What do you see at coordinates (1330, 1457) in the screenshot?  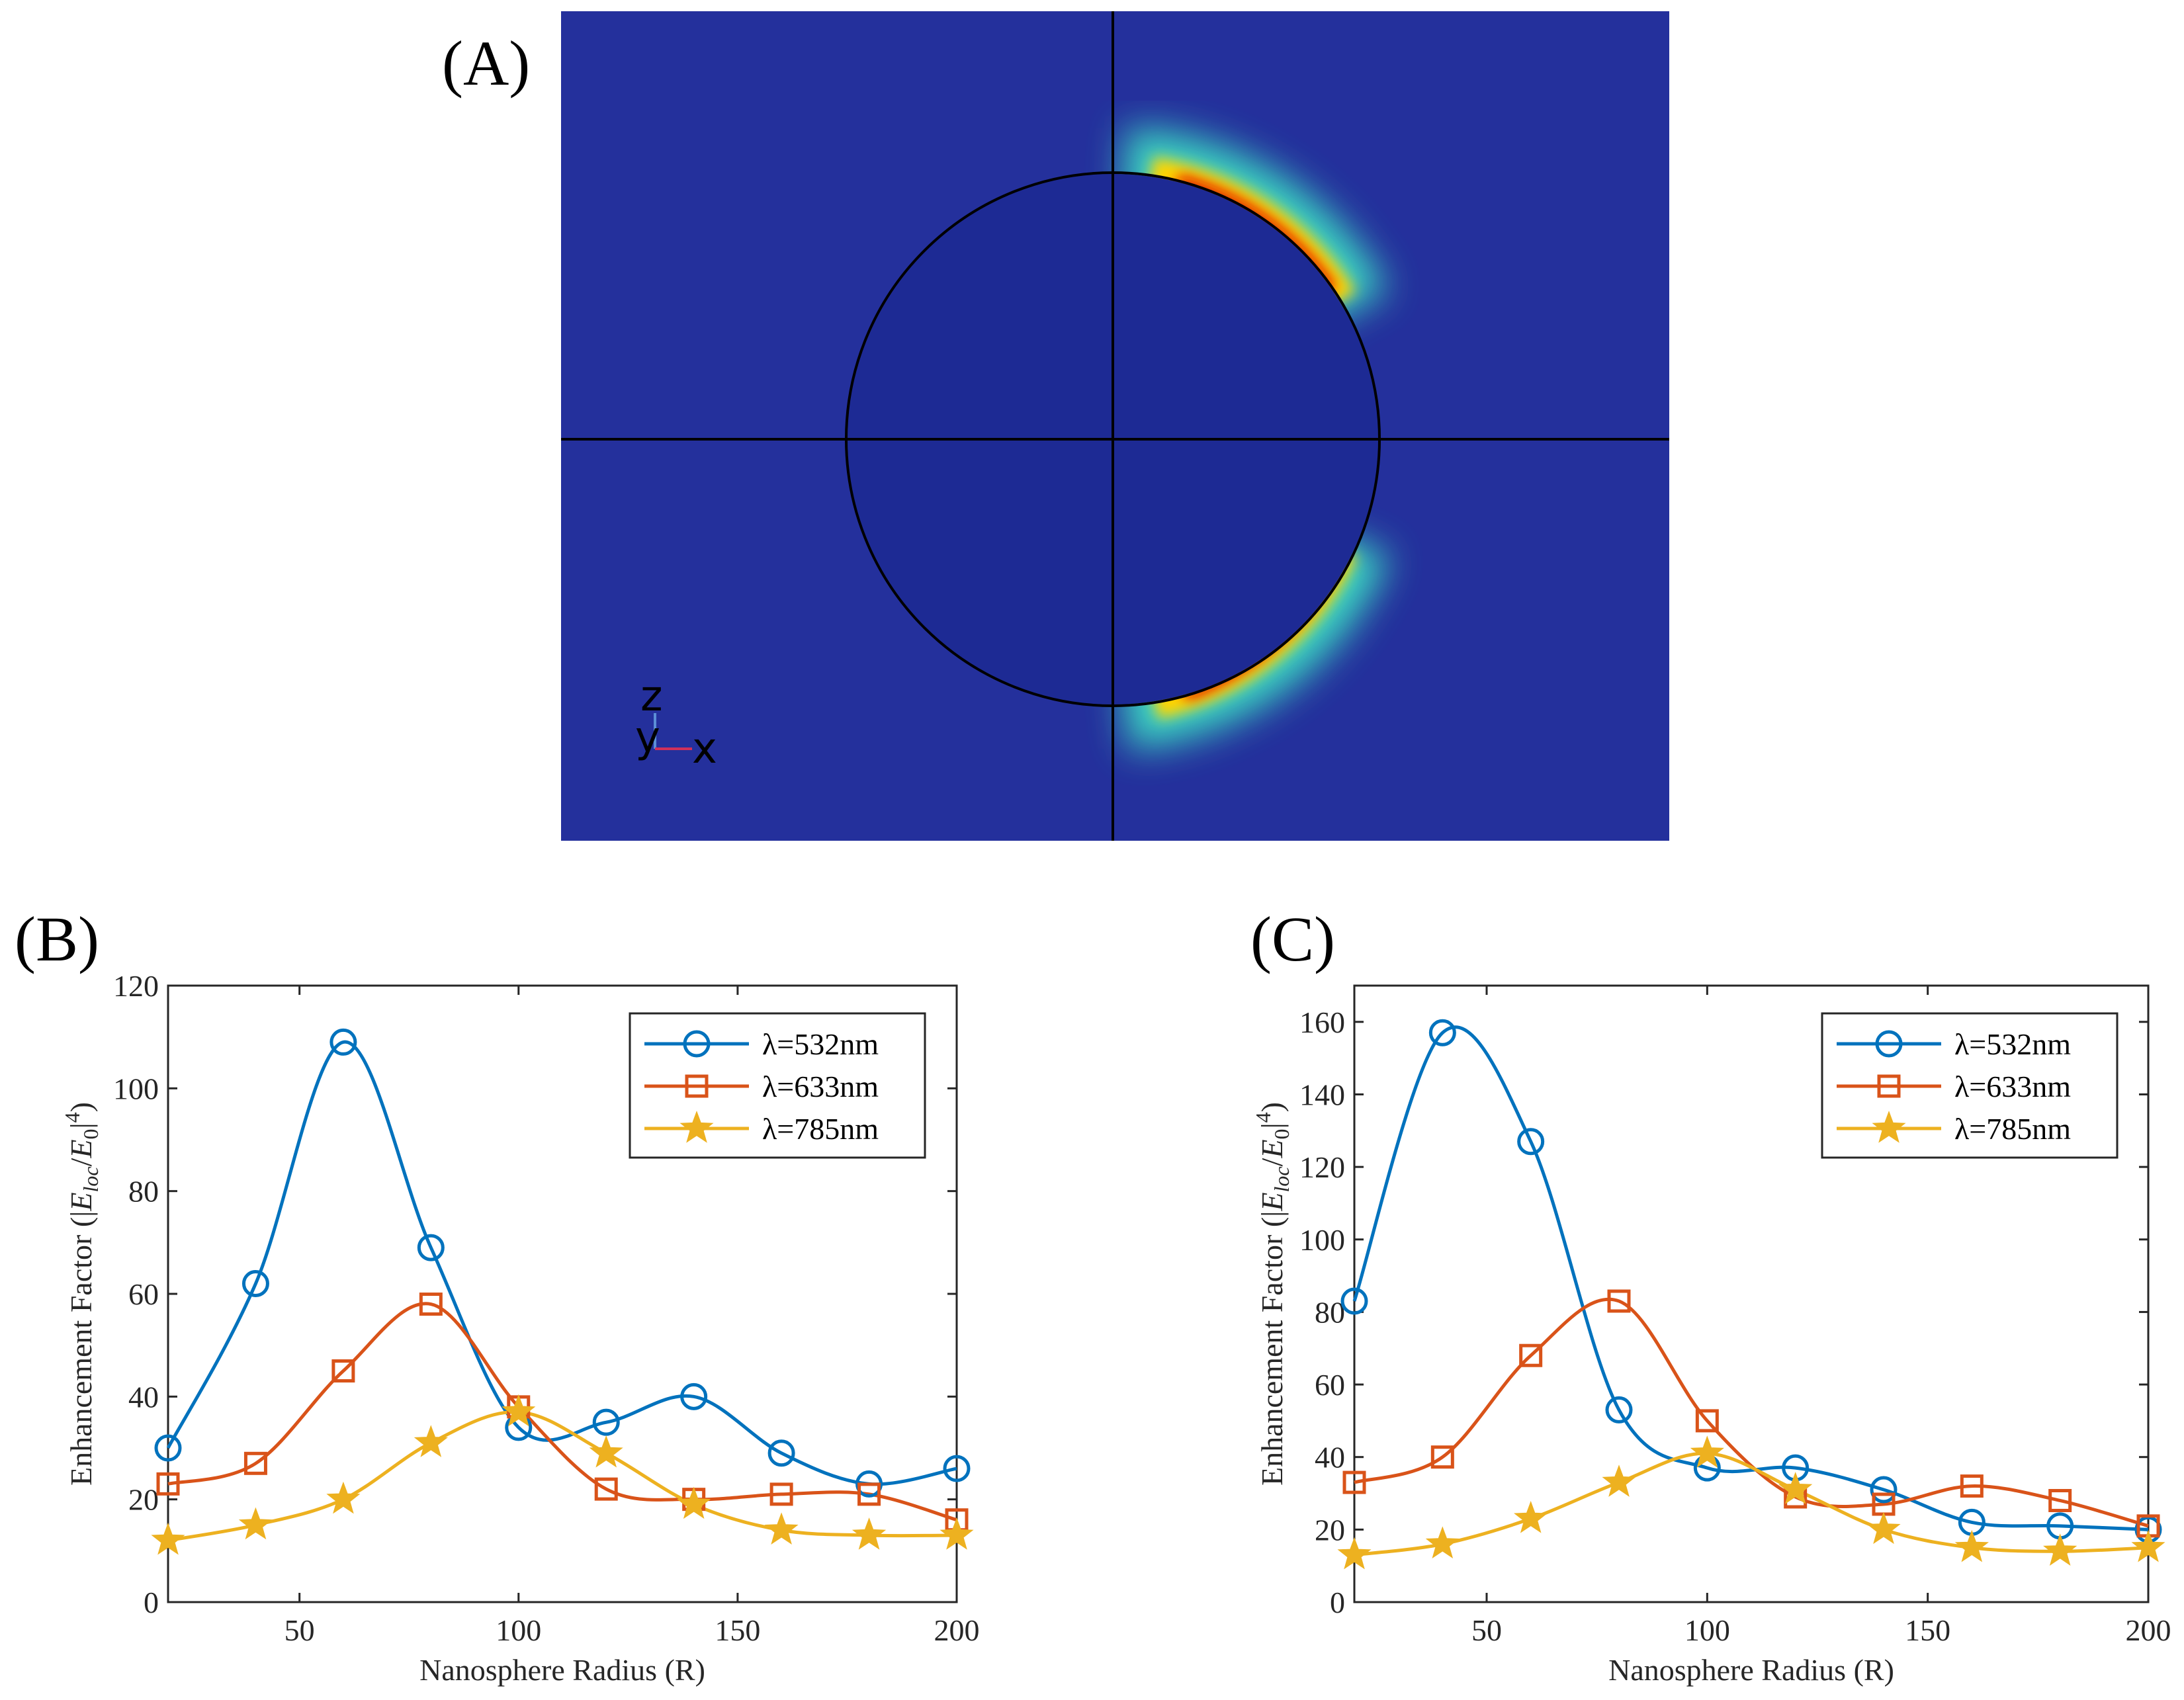 I see `panel-c-ytick-label: 40` at bounding box center [1330, 1457].